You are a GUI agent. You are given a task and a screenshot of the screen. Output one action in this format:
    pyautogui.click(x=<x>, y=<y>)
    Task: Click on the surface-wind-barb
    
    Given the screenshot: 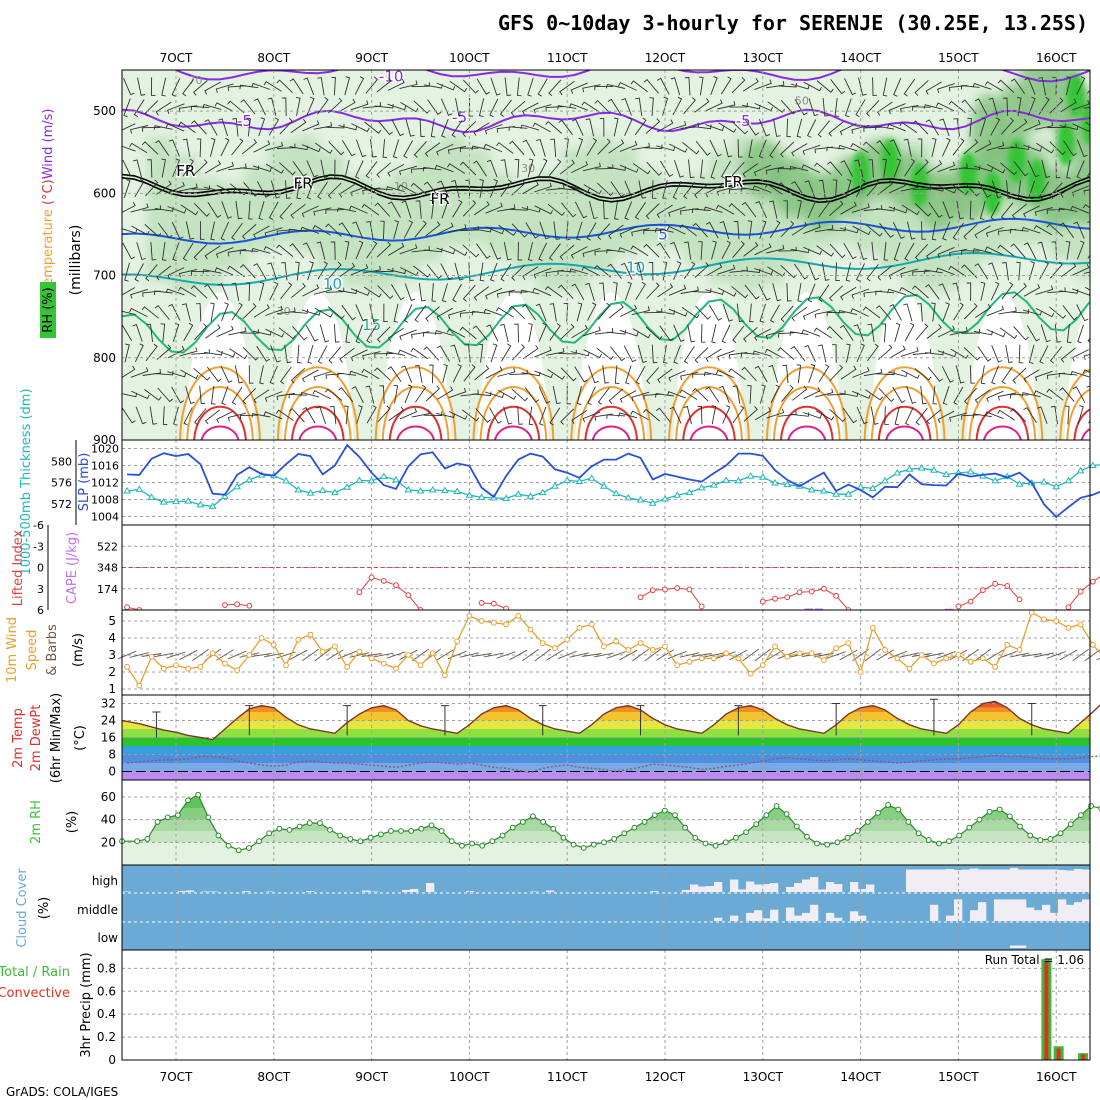 What is the action you would take?
    pyautogui.click(x=738, y=655)
    